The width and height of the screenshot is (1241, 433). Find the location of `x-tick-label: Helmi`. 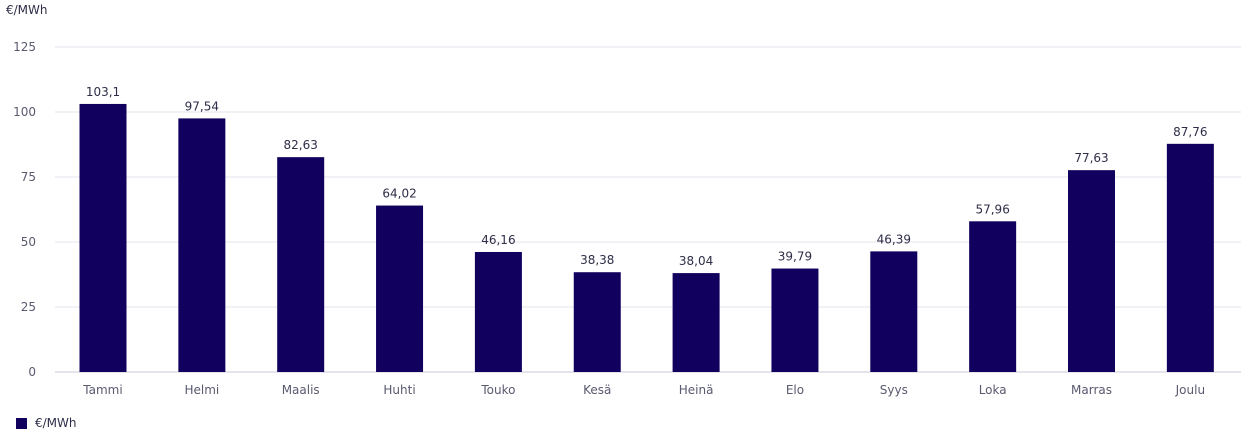

x-tick-label: Helmi is located at coordinates (201, 390).